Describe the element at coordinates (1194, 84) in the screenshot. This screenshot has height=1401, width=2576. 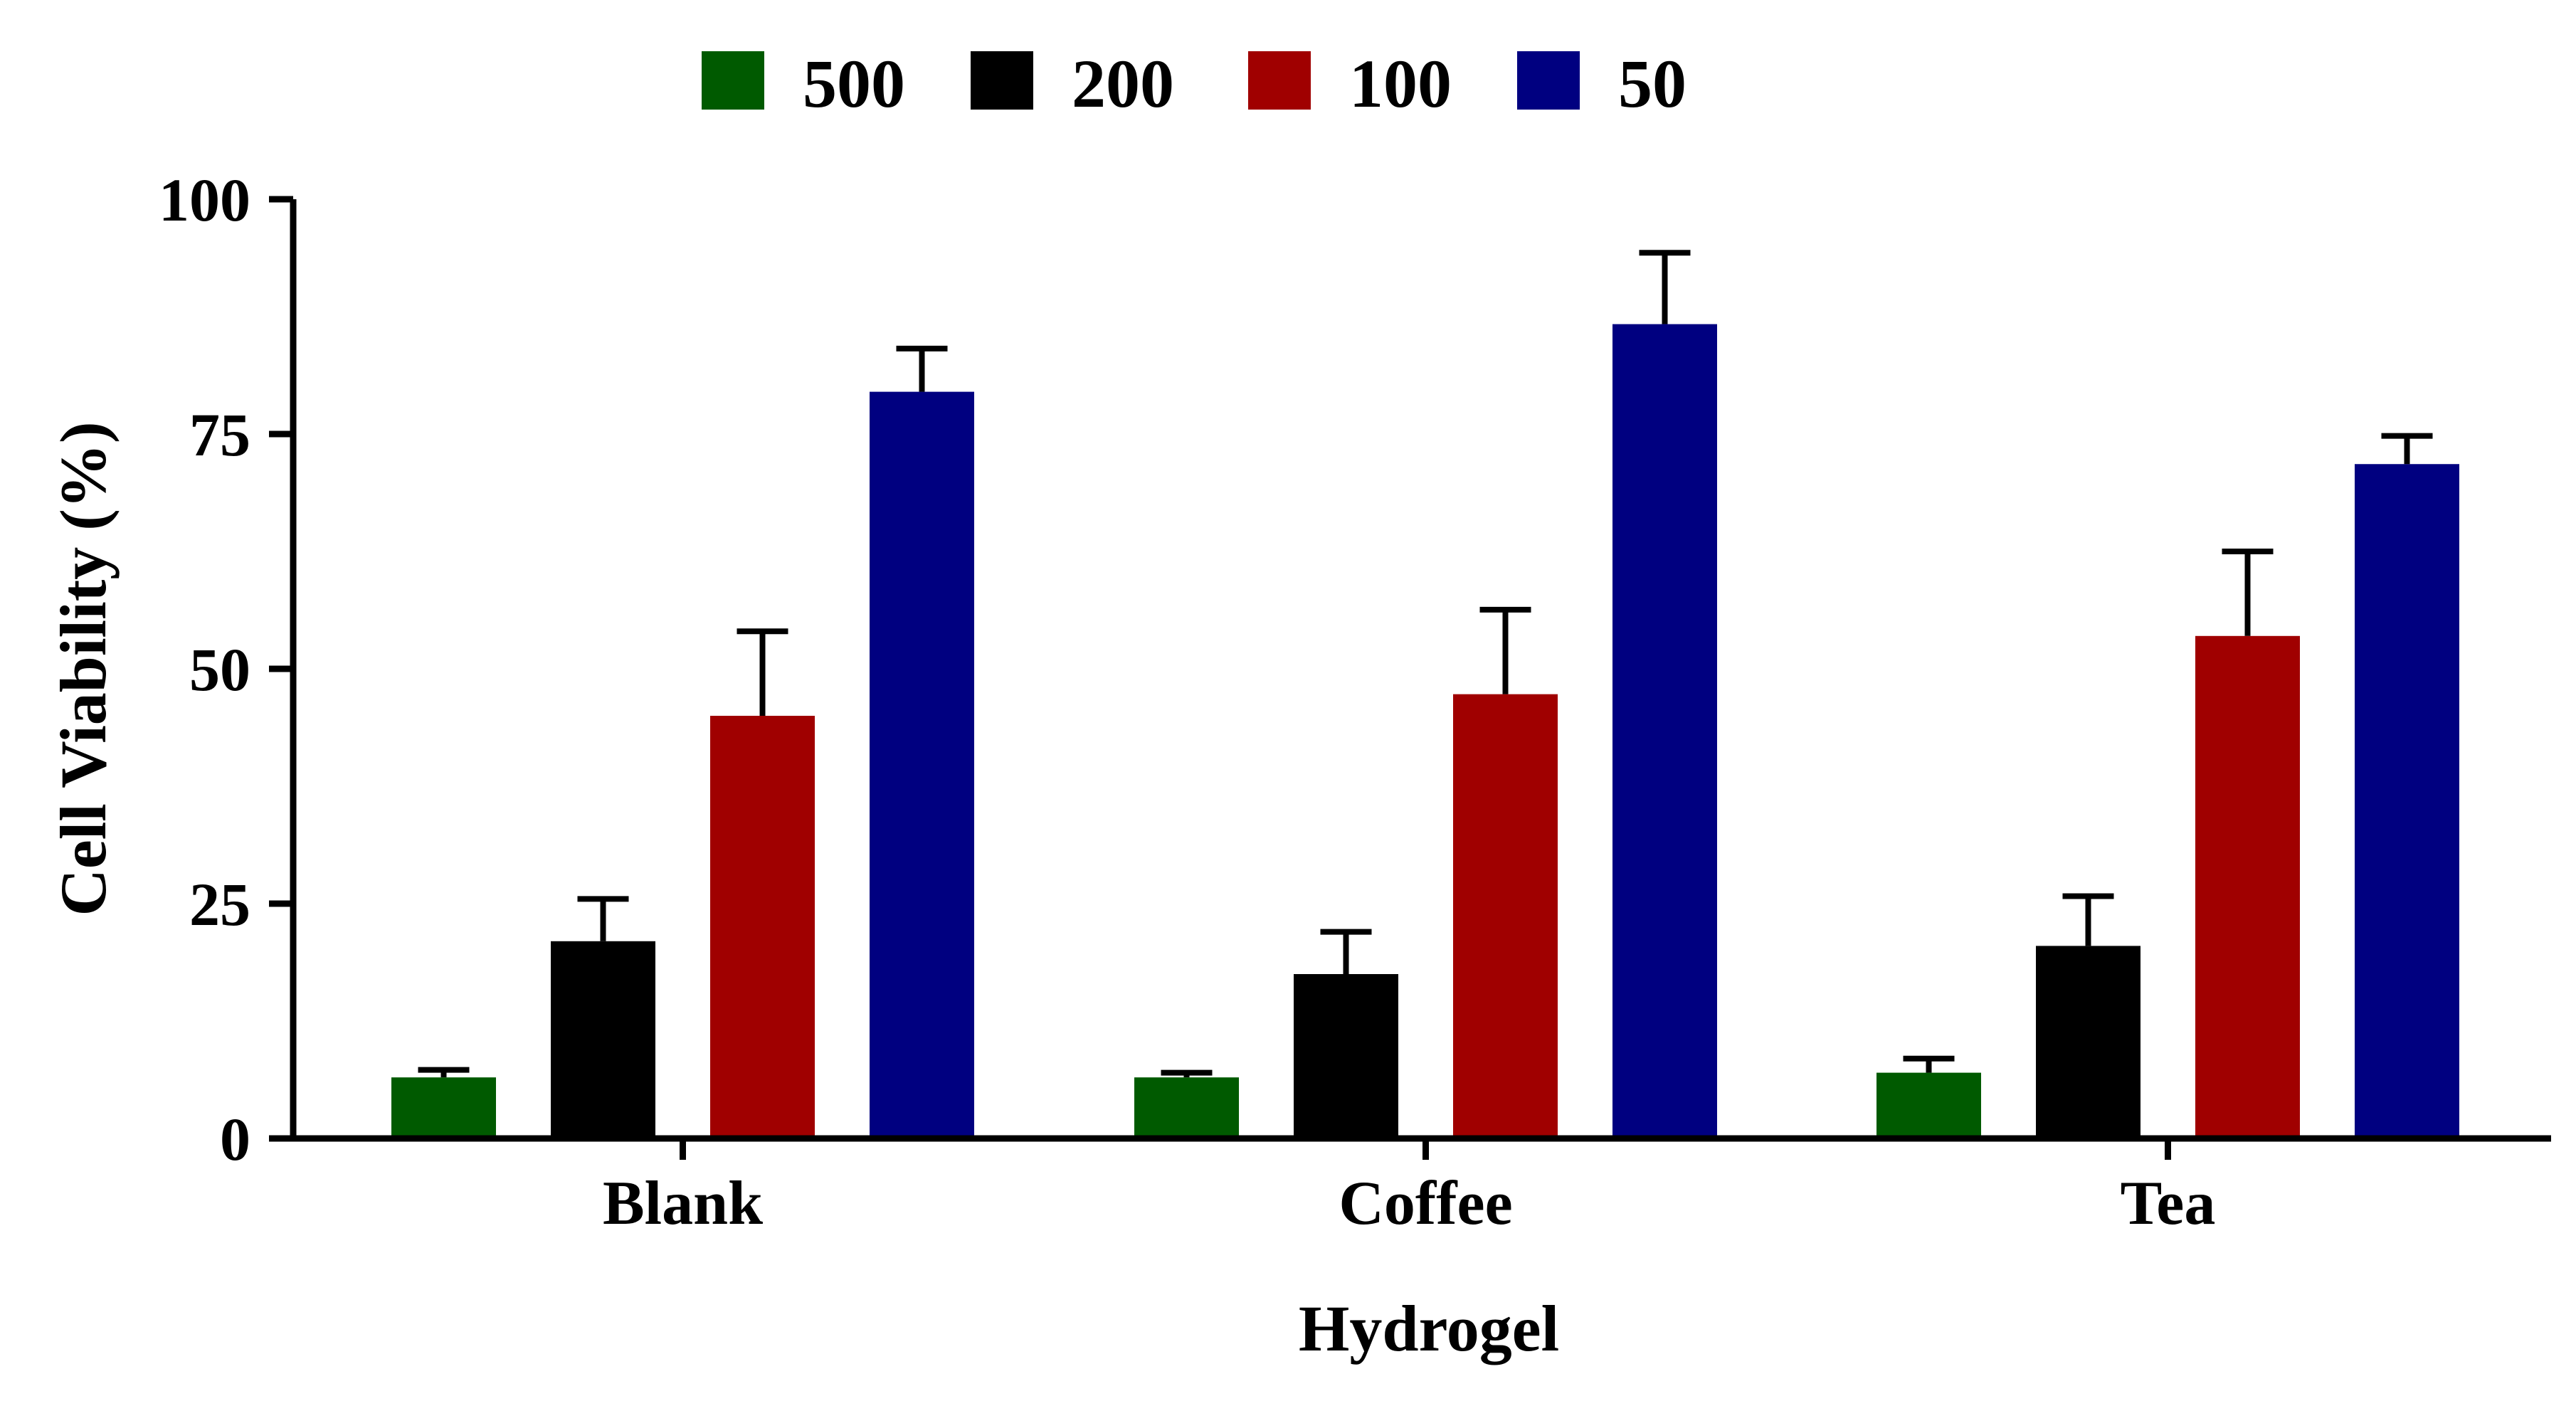
I see `legend: 500 200 100 50` at that location.